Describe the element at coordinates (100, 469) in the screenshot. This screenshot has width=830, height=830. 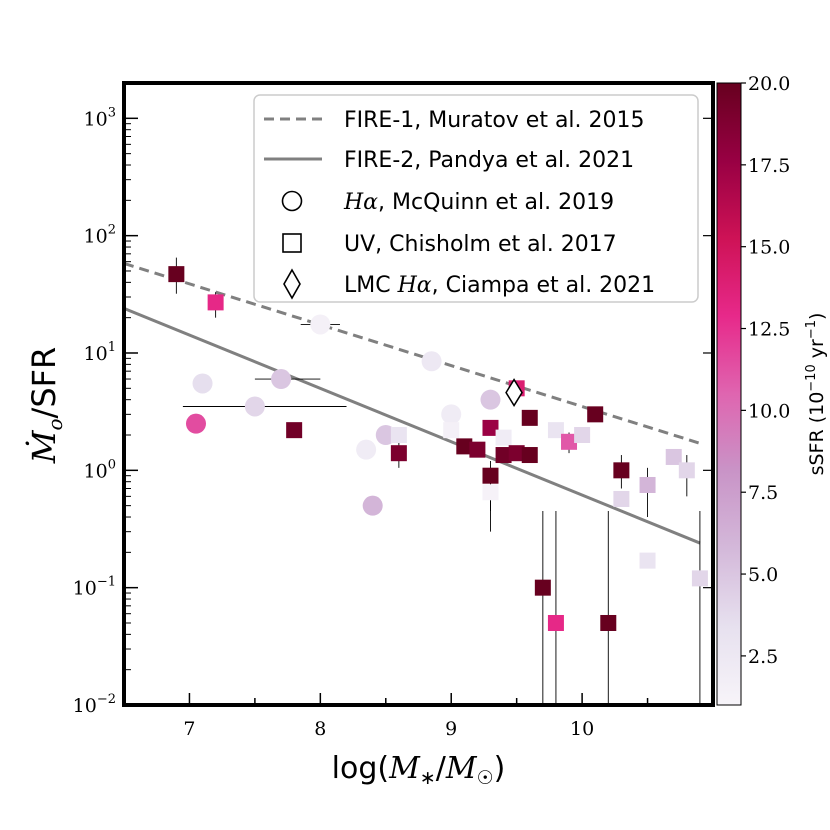
I see `y-tick-label: 10⁰` at that location.